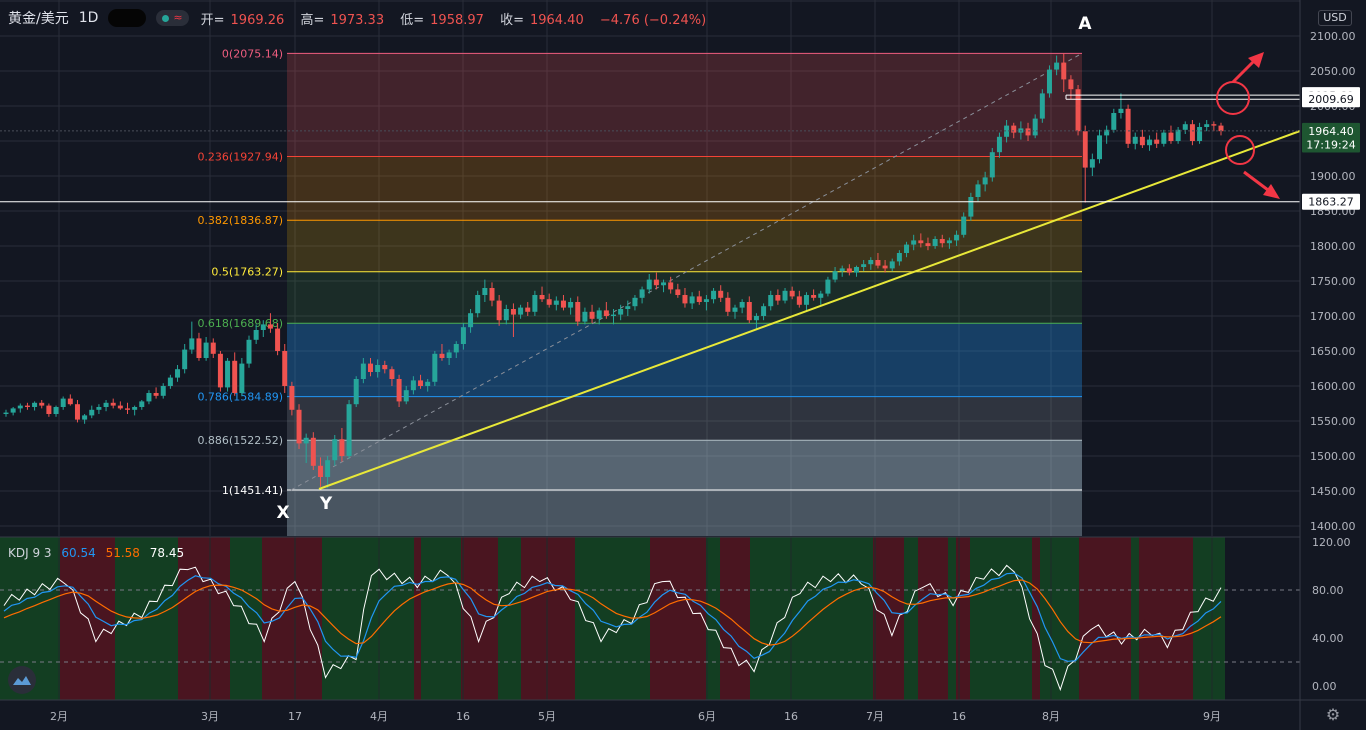 Image resolution: width=1366 pixels, height=730 pixels. I want to click on interval-label: 1D, so click(88, 18).